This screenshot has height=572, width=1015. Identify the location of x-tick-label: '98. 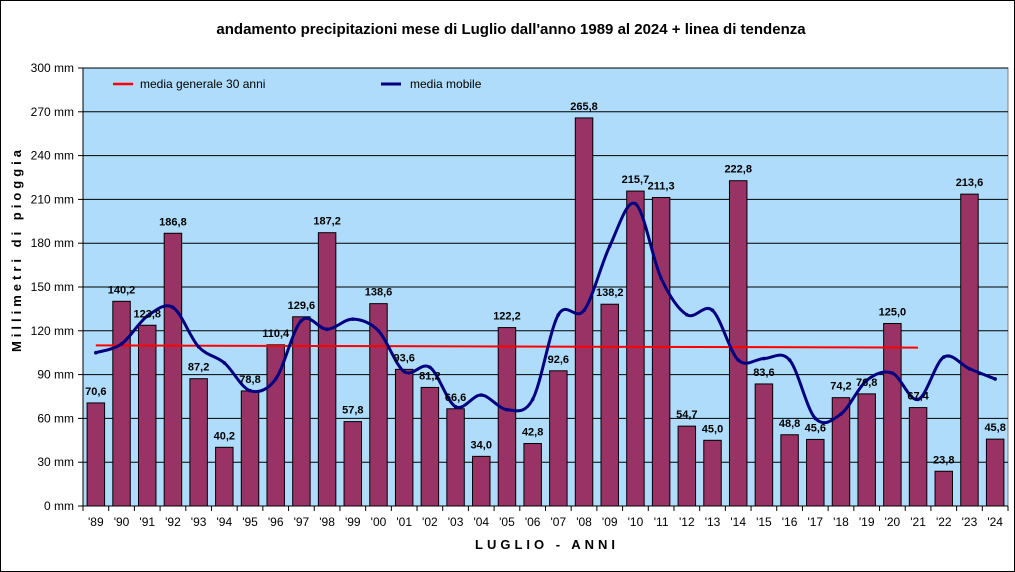
(327, 522).